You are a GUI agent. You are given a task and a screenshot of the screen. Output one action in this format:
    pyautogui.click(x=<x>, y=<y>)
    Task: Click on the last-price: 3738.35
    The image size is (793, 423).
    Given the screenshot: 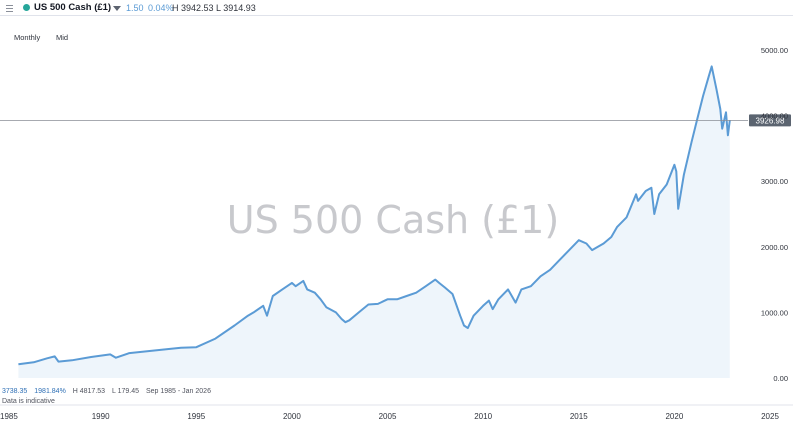 What is the action you would take?
    pyautogui.click(x=15, y=391)
    